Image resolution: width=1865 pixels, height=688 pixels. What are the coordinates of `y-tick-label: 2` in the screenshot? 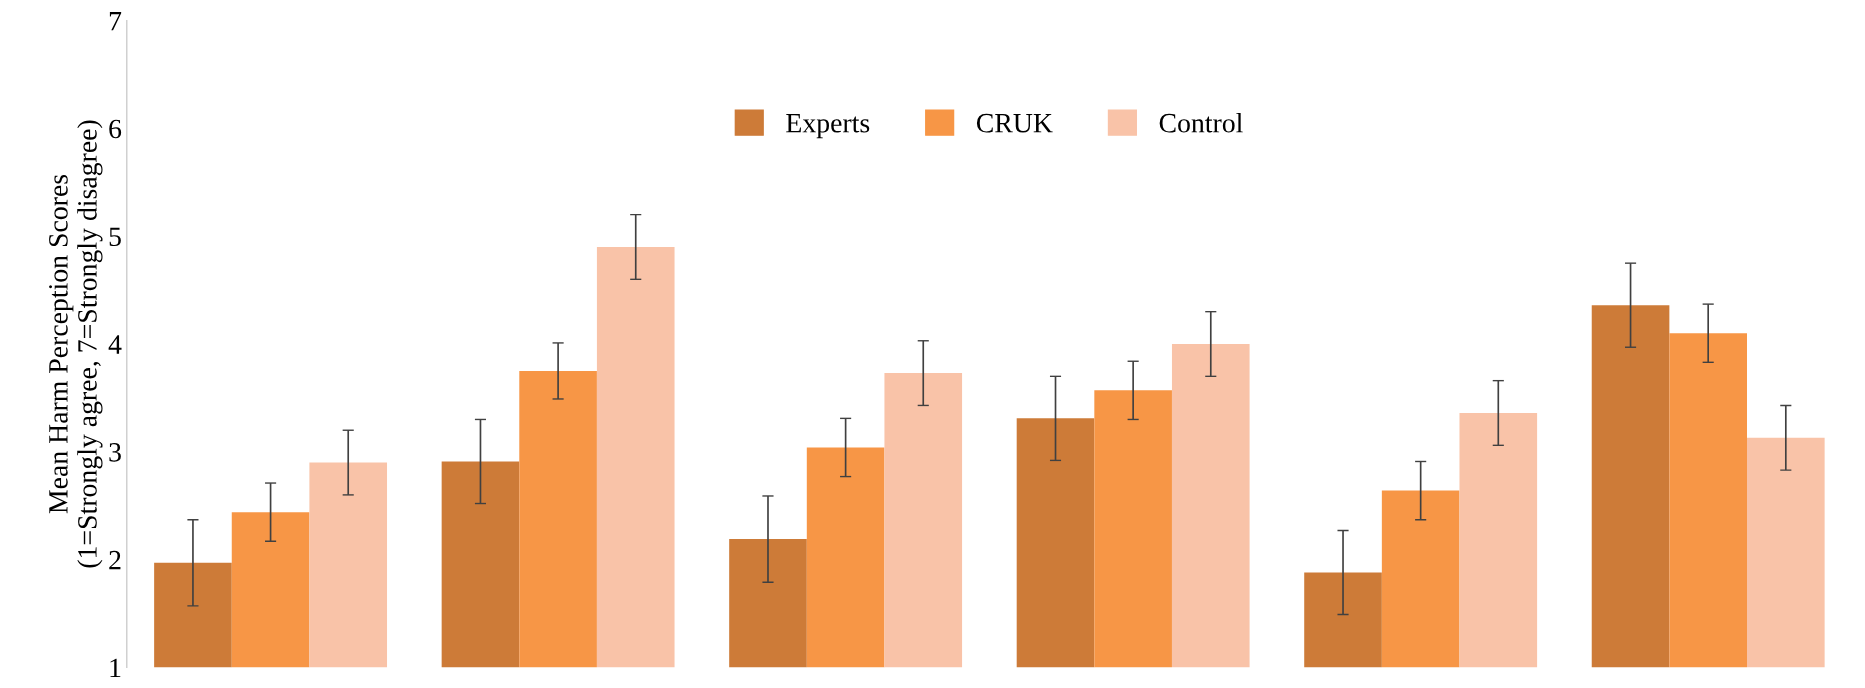 It's located at (115, 560).